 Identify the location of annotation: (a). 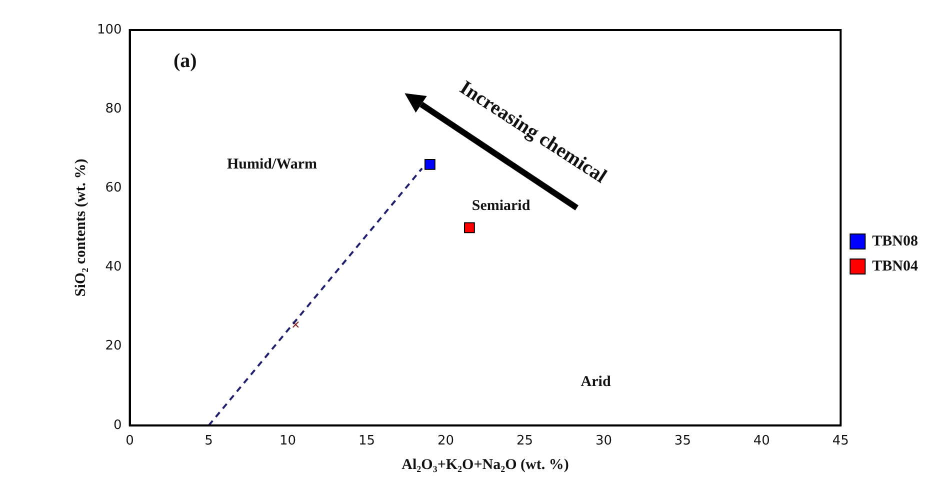
(185, 61).